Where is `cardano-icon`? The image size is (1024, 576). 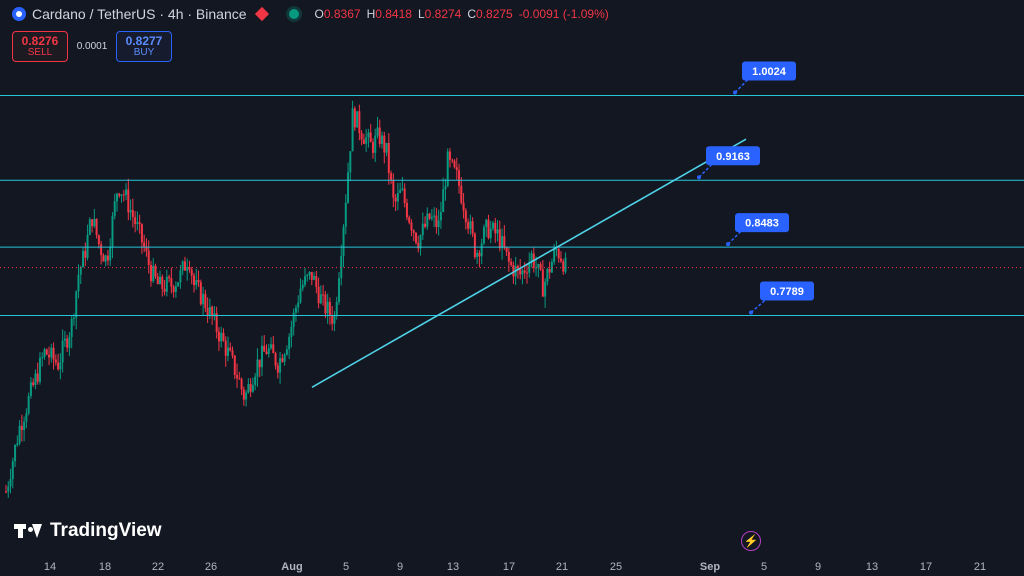
cardano-icon is located at coordinates (19, 14).